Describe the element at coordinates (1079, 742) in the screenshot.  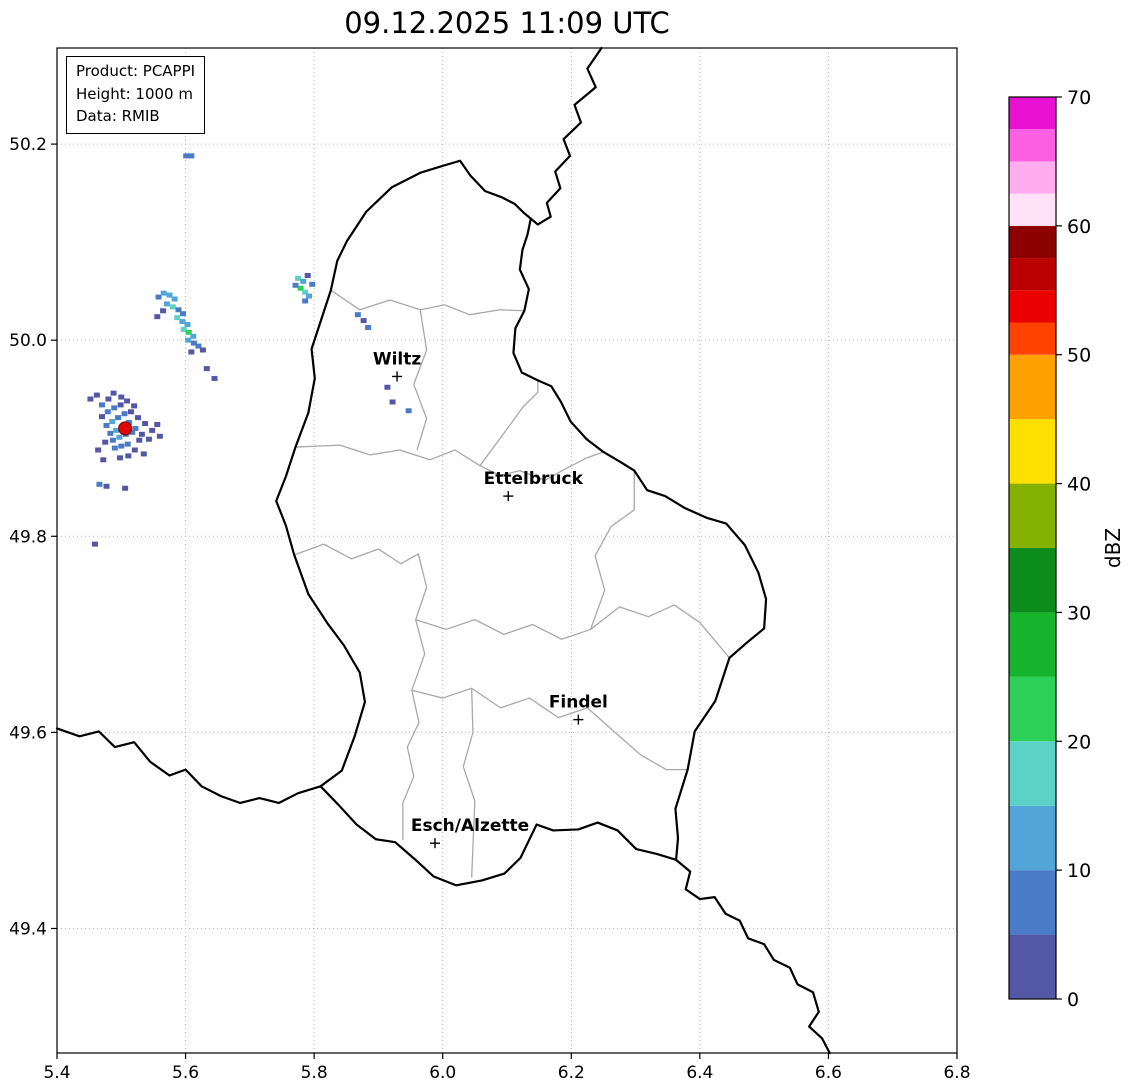
I see `colorbar-tick-label: 20` at that location.